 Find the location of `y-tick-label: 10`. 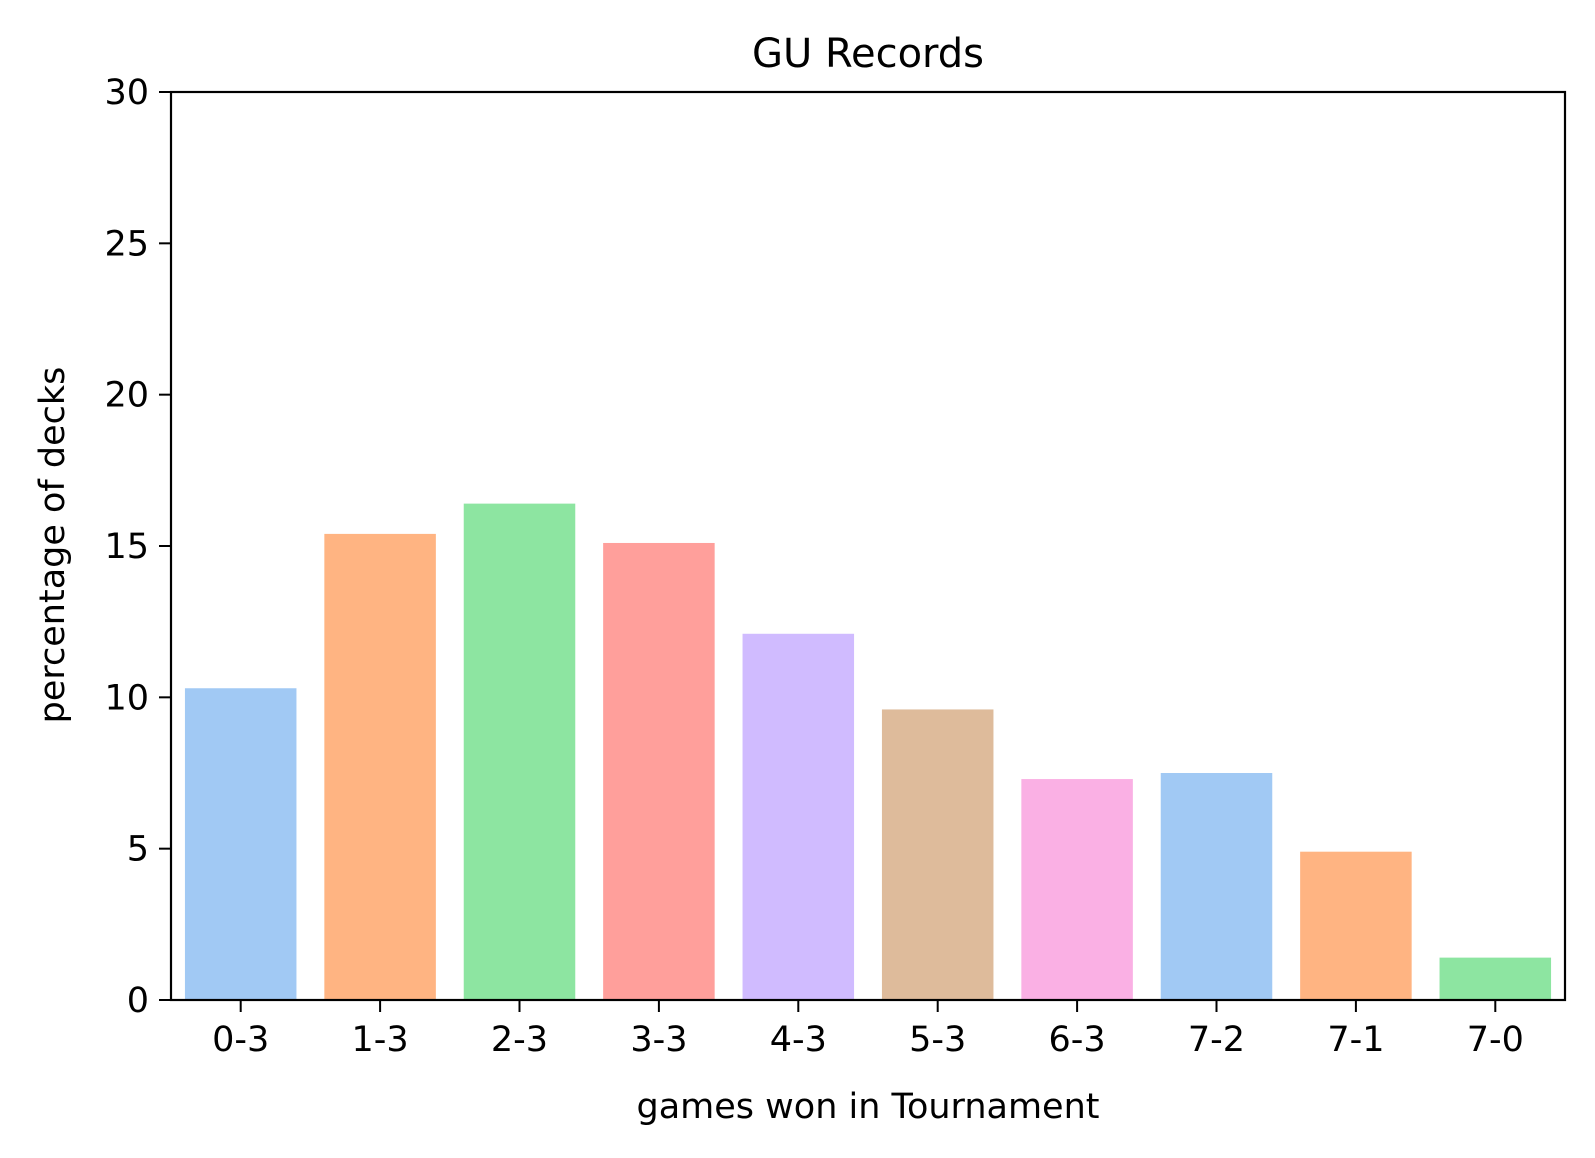

y-tick-label: 10 is located at coordinates (126, 698).